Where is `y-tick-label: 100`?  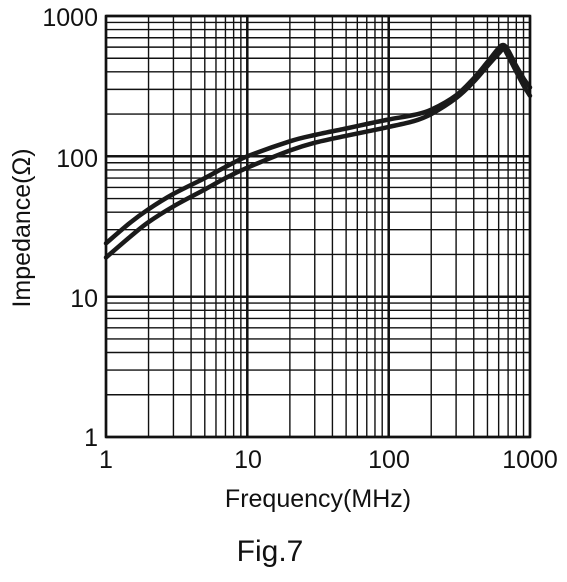
y-tick-label: 100 is located at coordinates (77, 159).